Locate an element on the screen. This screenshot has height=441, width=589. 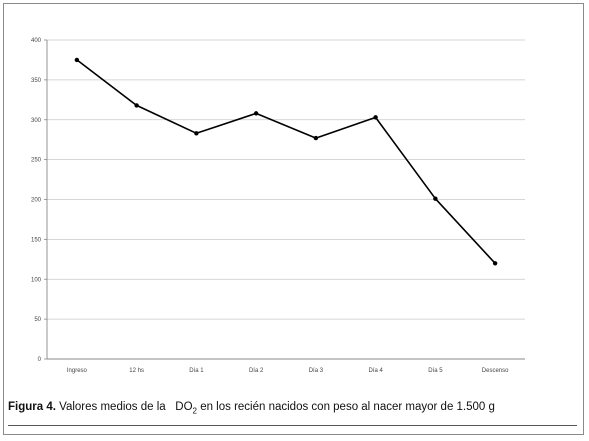
caption-rule is located at coordinates (292, 425).